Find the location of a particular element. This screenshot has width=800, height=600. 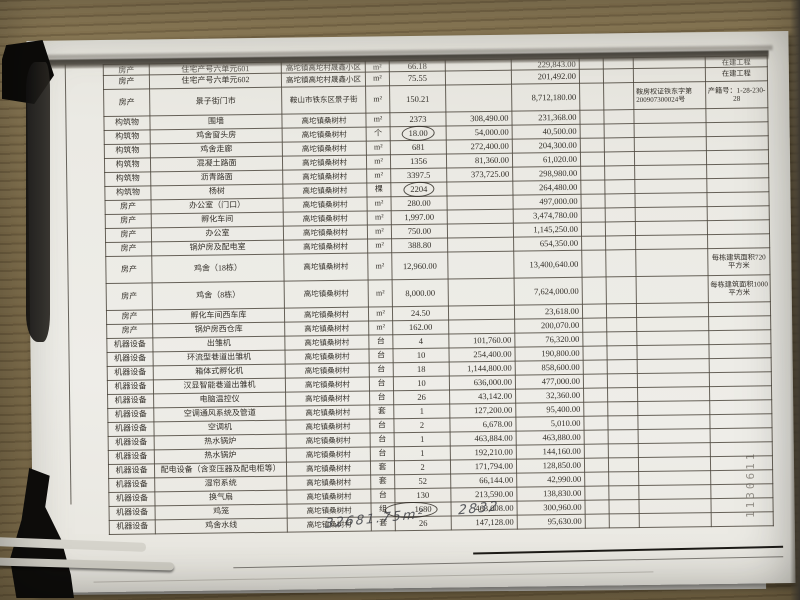

cell-amount1: 272,400.00 is located at coordinates (479, 147).